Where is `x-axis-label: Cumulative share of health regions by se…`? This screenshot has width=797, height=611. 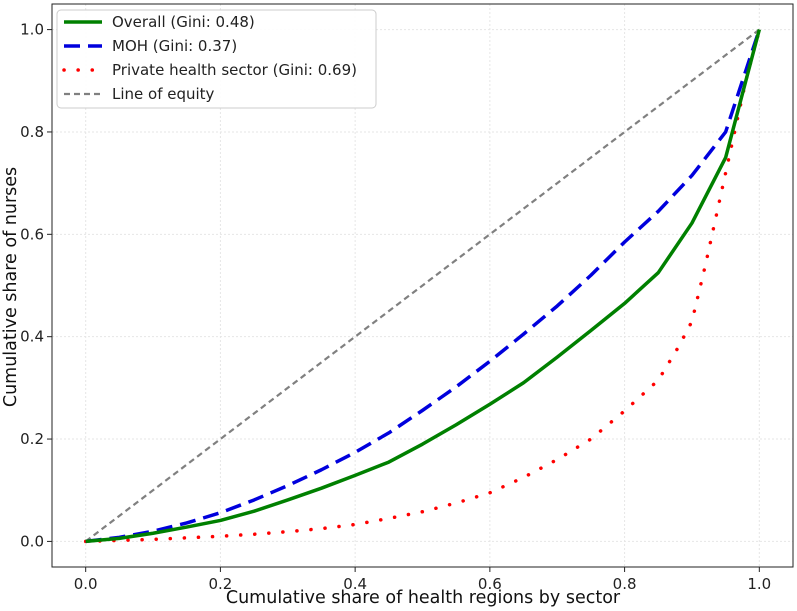 x-axis-label: Cumulative share of health regions by se… is located at coordinates (423, 598).